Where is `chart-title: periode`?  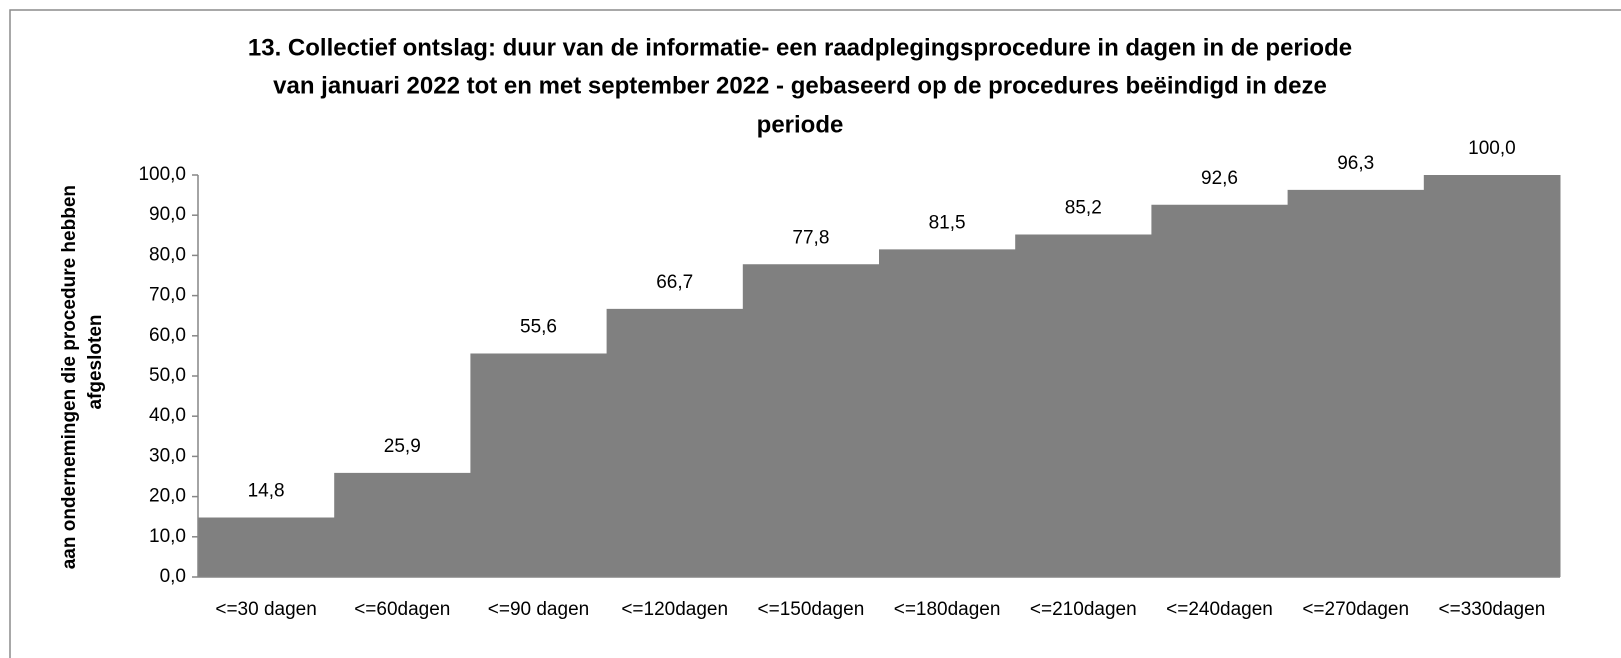 chart-title: periode is located at coordinates (800, 124).